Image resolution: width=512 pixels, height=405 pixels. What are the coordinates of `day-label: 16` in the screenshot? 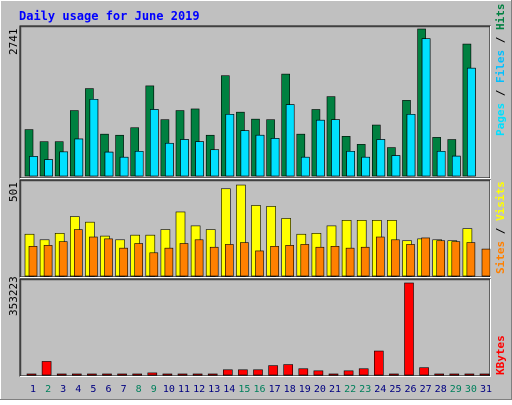 It's located at (259, 389).